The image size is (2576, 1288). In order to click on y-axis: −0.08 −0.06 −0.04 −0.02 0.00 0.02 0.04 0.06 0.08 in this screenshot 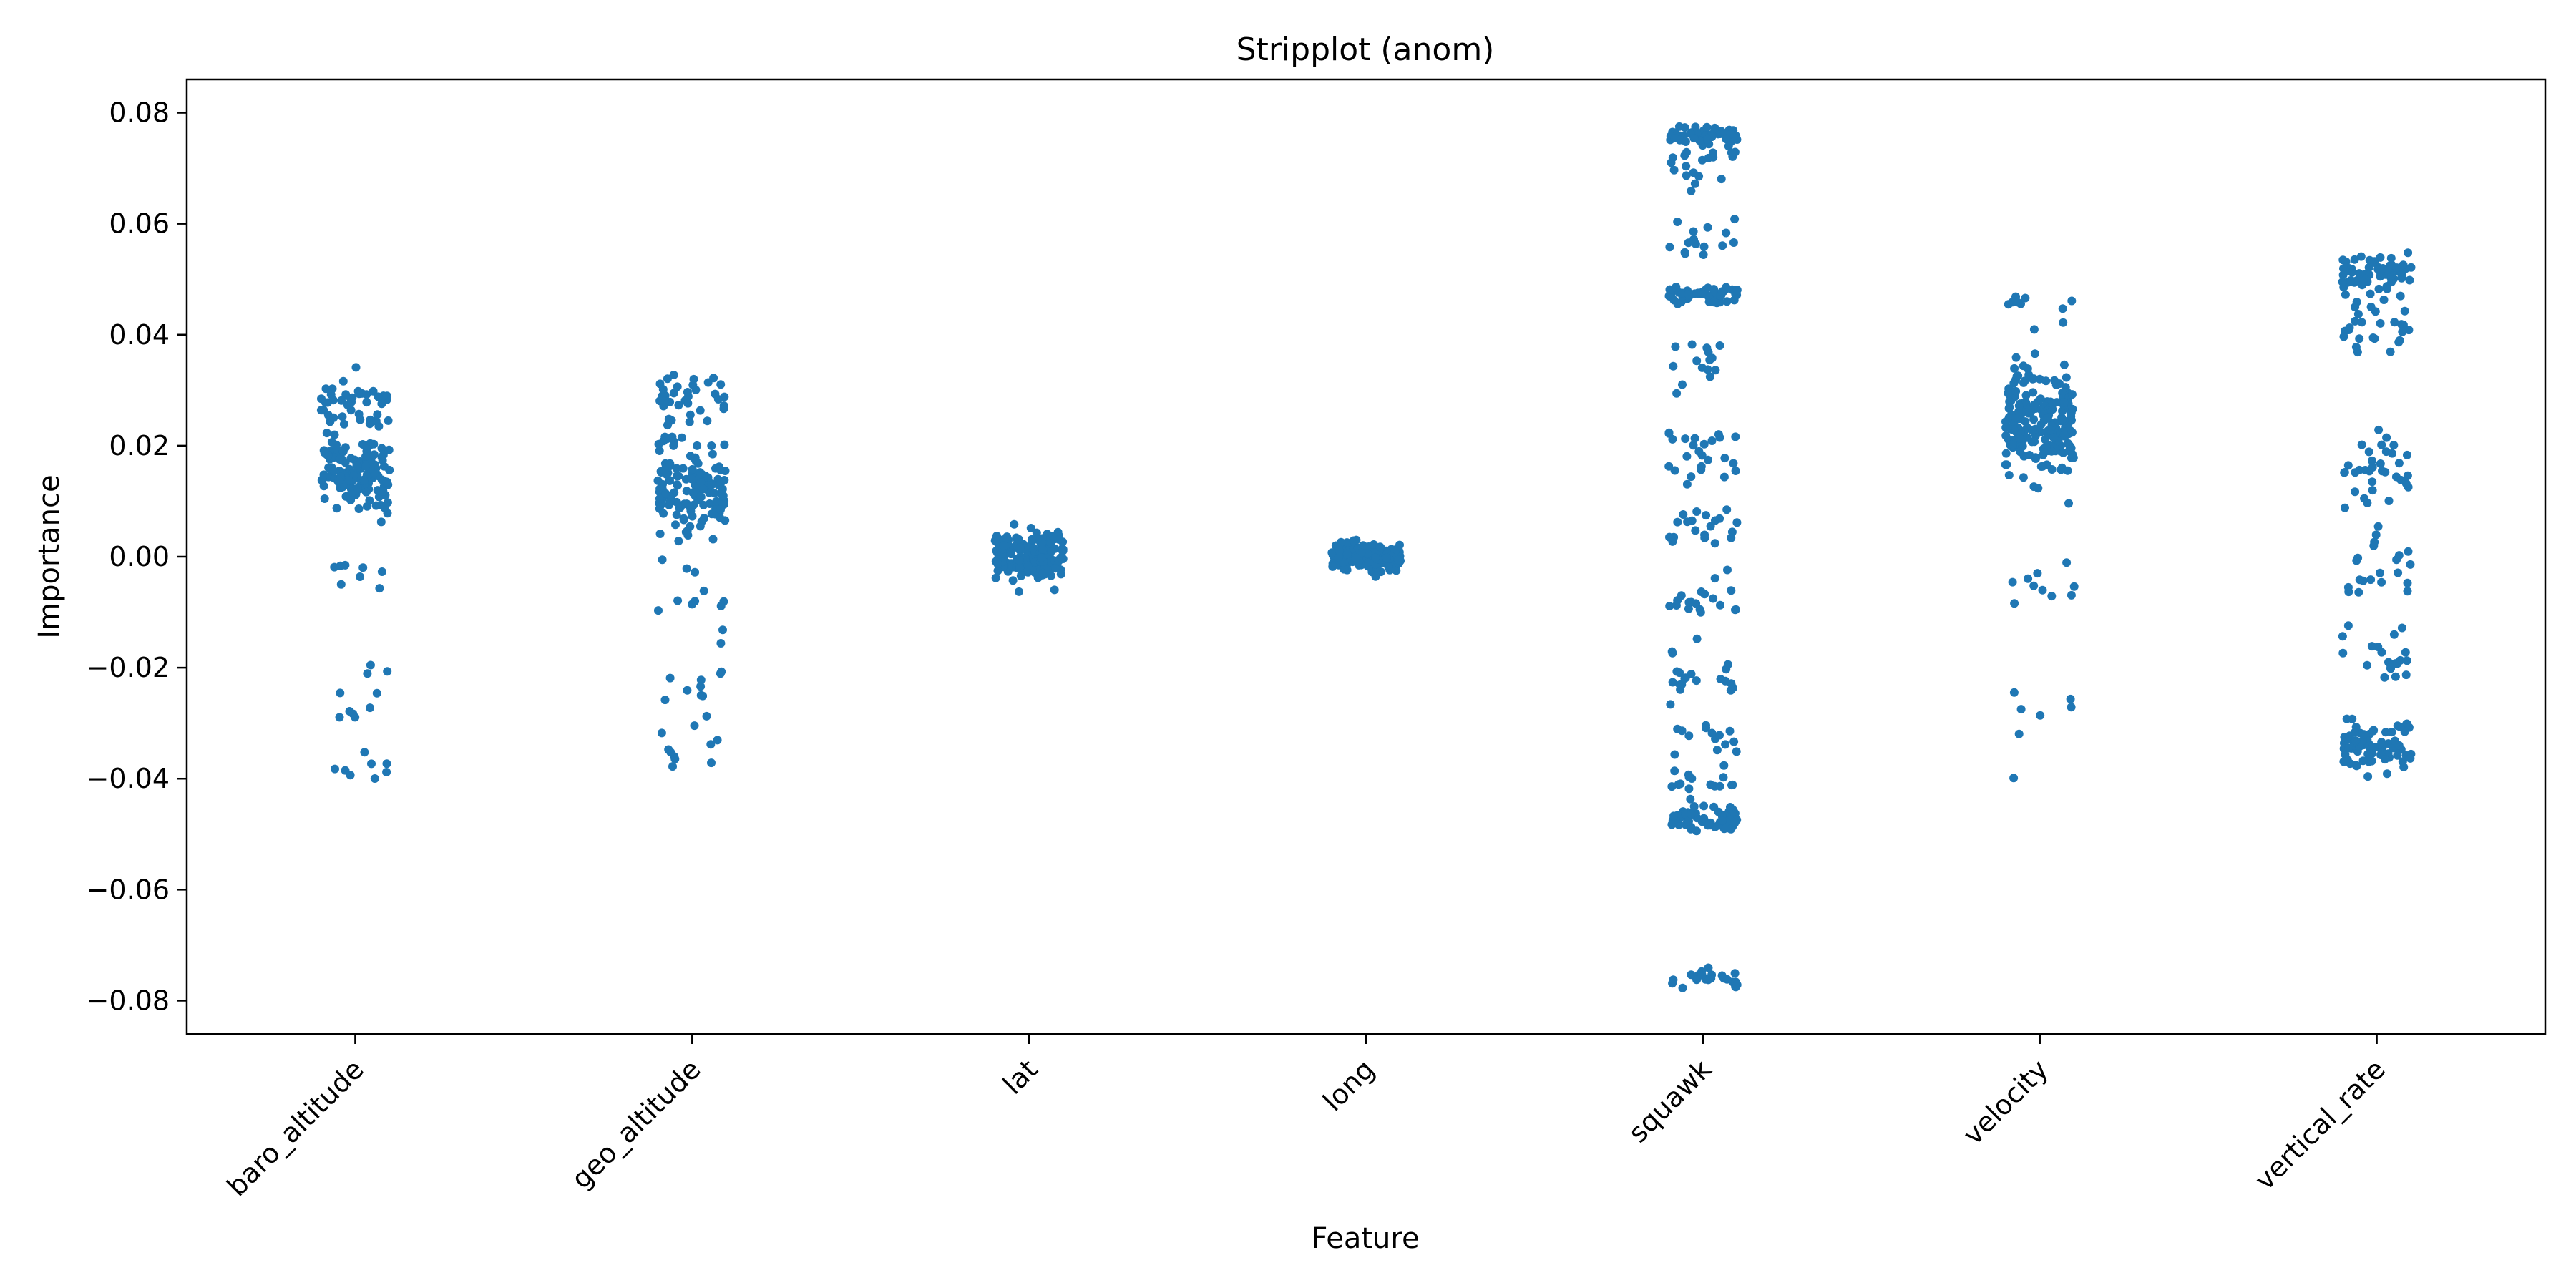, I will do `click(137, 556)`.